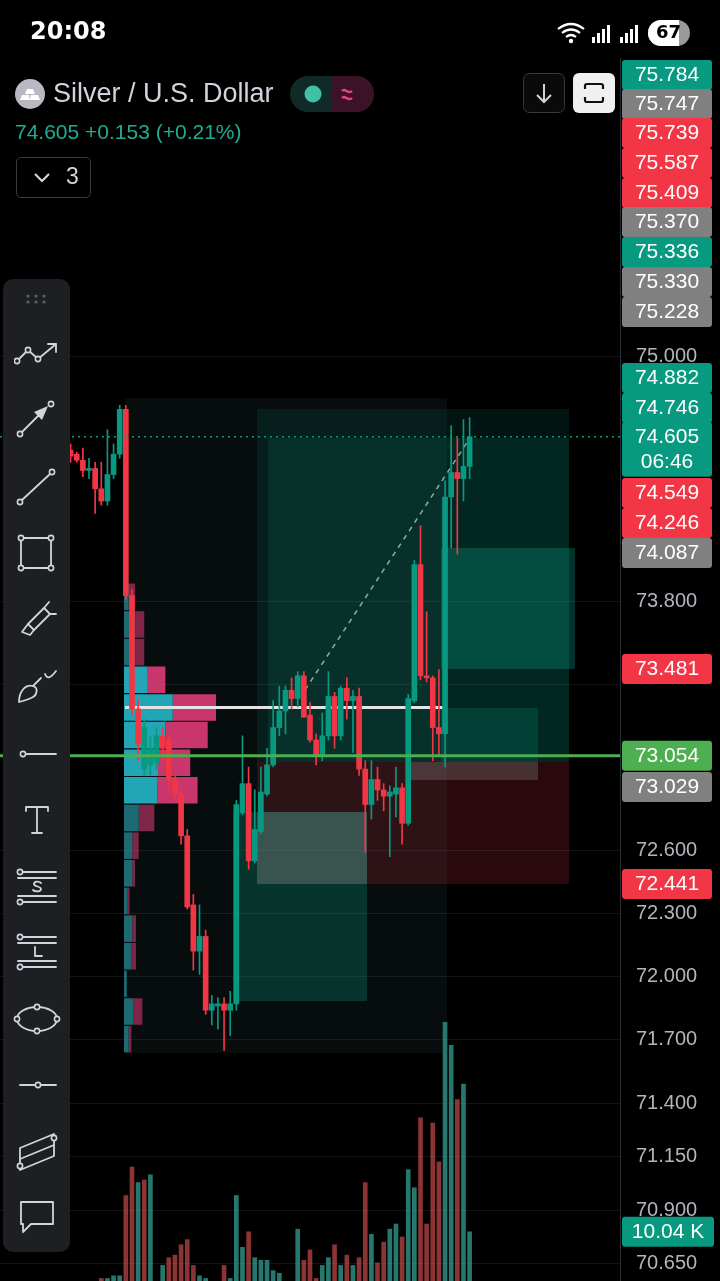 The image size is (720, 1281). Describe the element at coordinates (667, 73) in the screenshot. I see `text: 75.784` at that location.